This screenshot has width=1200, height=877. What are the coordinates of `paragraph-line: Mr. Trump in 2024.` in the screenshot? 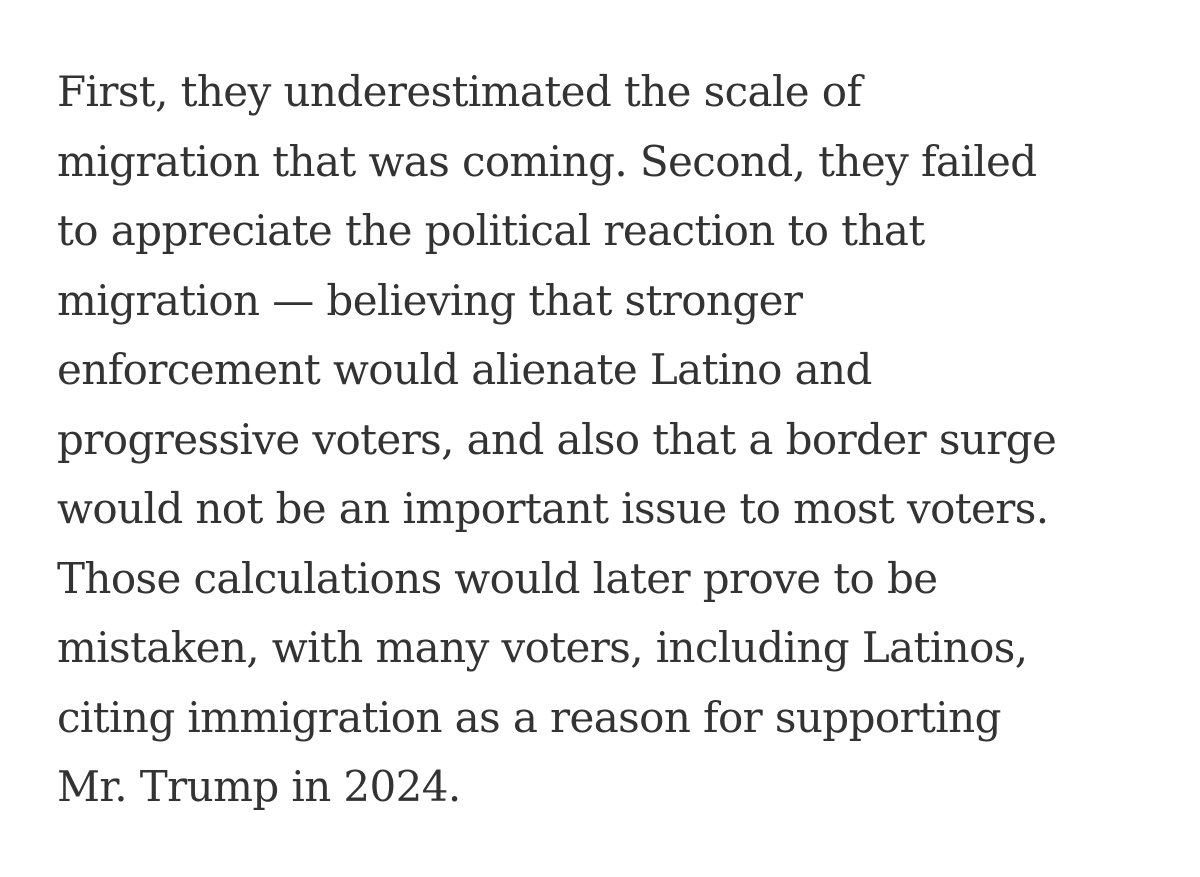 It's located at (259, 786).